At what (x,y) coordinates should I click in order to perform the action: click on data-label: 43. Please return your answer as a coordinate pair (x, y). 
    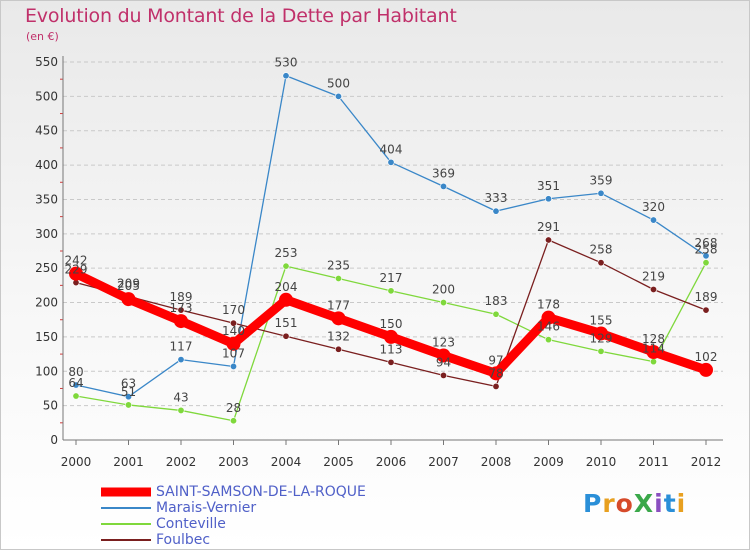
    Looking at the image, I should click on (180, 397).